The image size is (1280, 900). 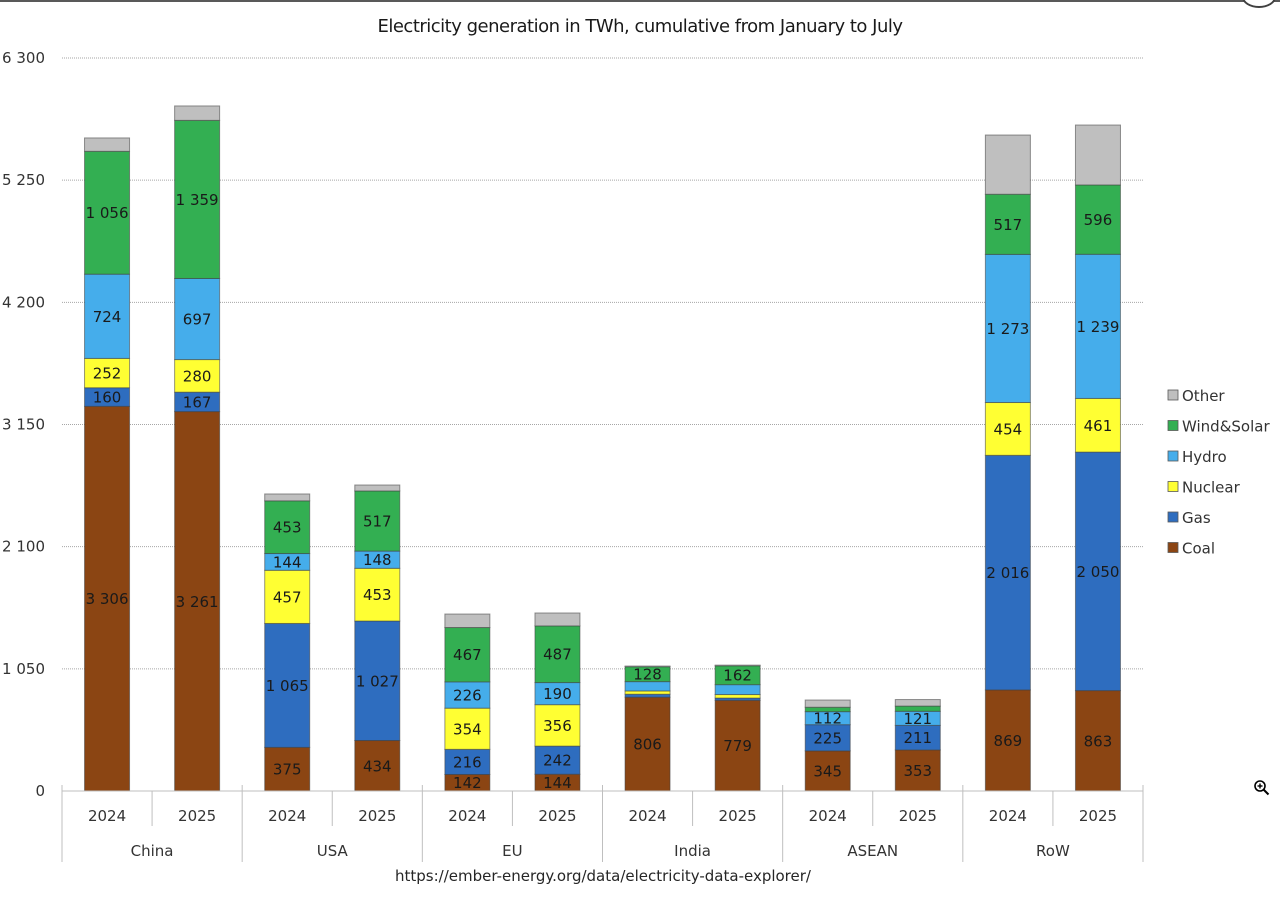 I want to click on legend-label: Nuclear, so click(x=1211, y=488).